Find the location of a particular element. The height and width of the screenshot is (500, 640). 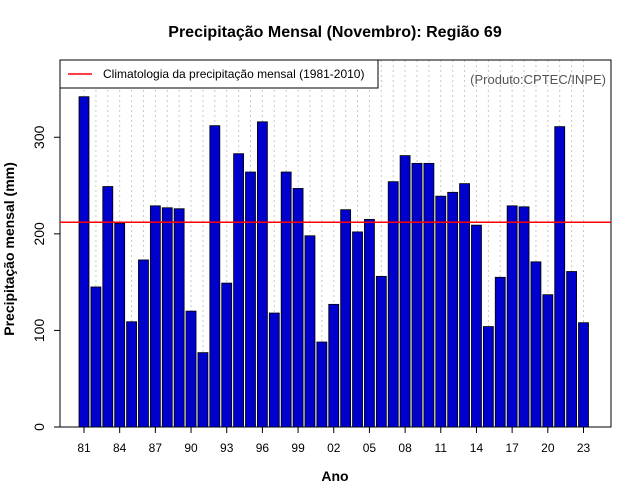

y-tick-label-300: 300 is located at coordinates (39, 137).